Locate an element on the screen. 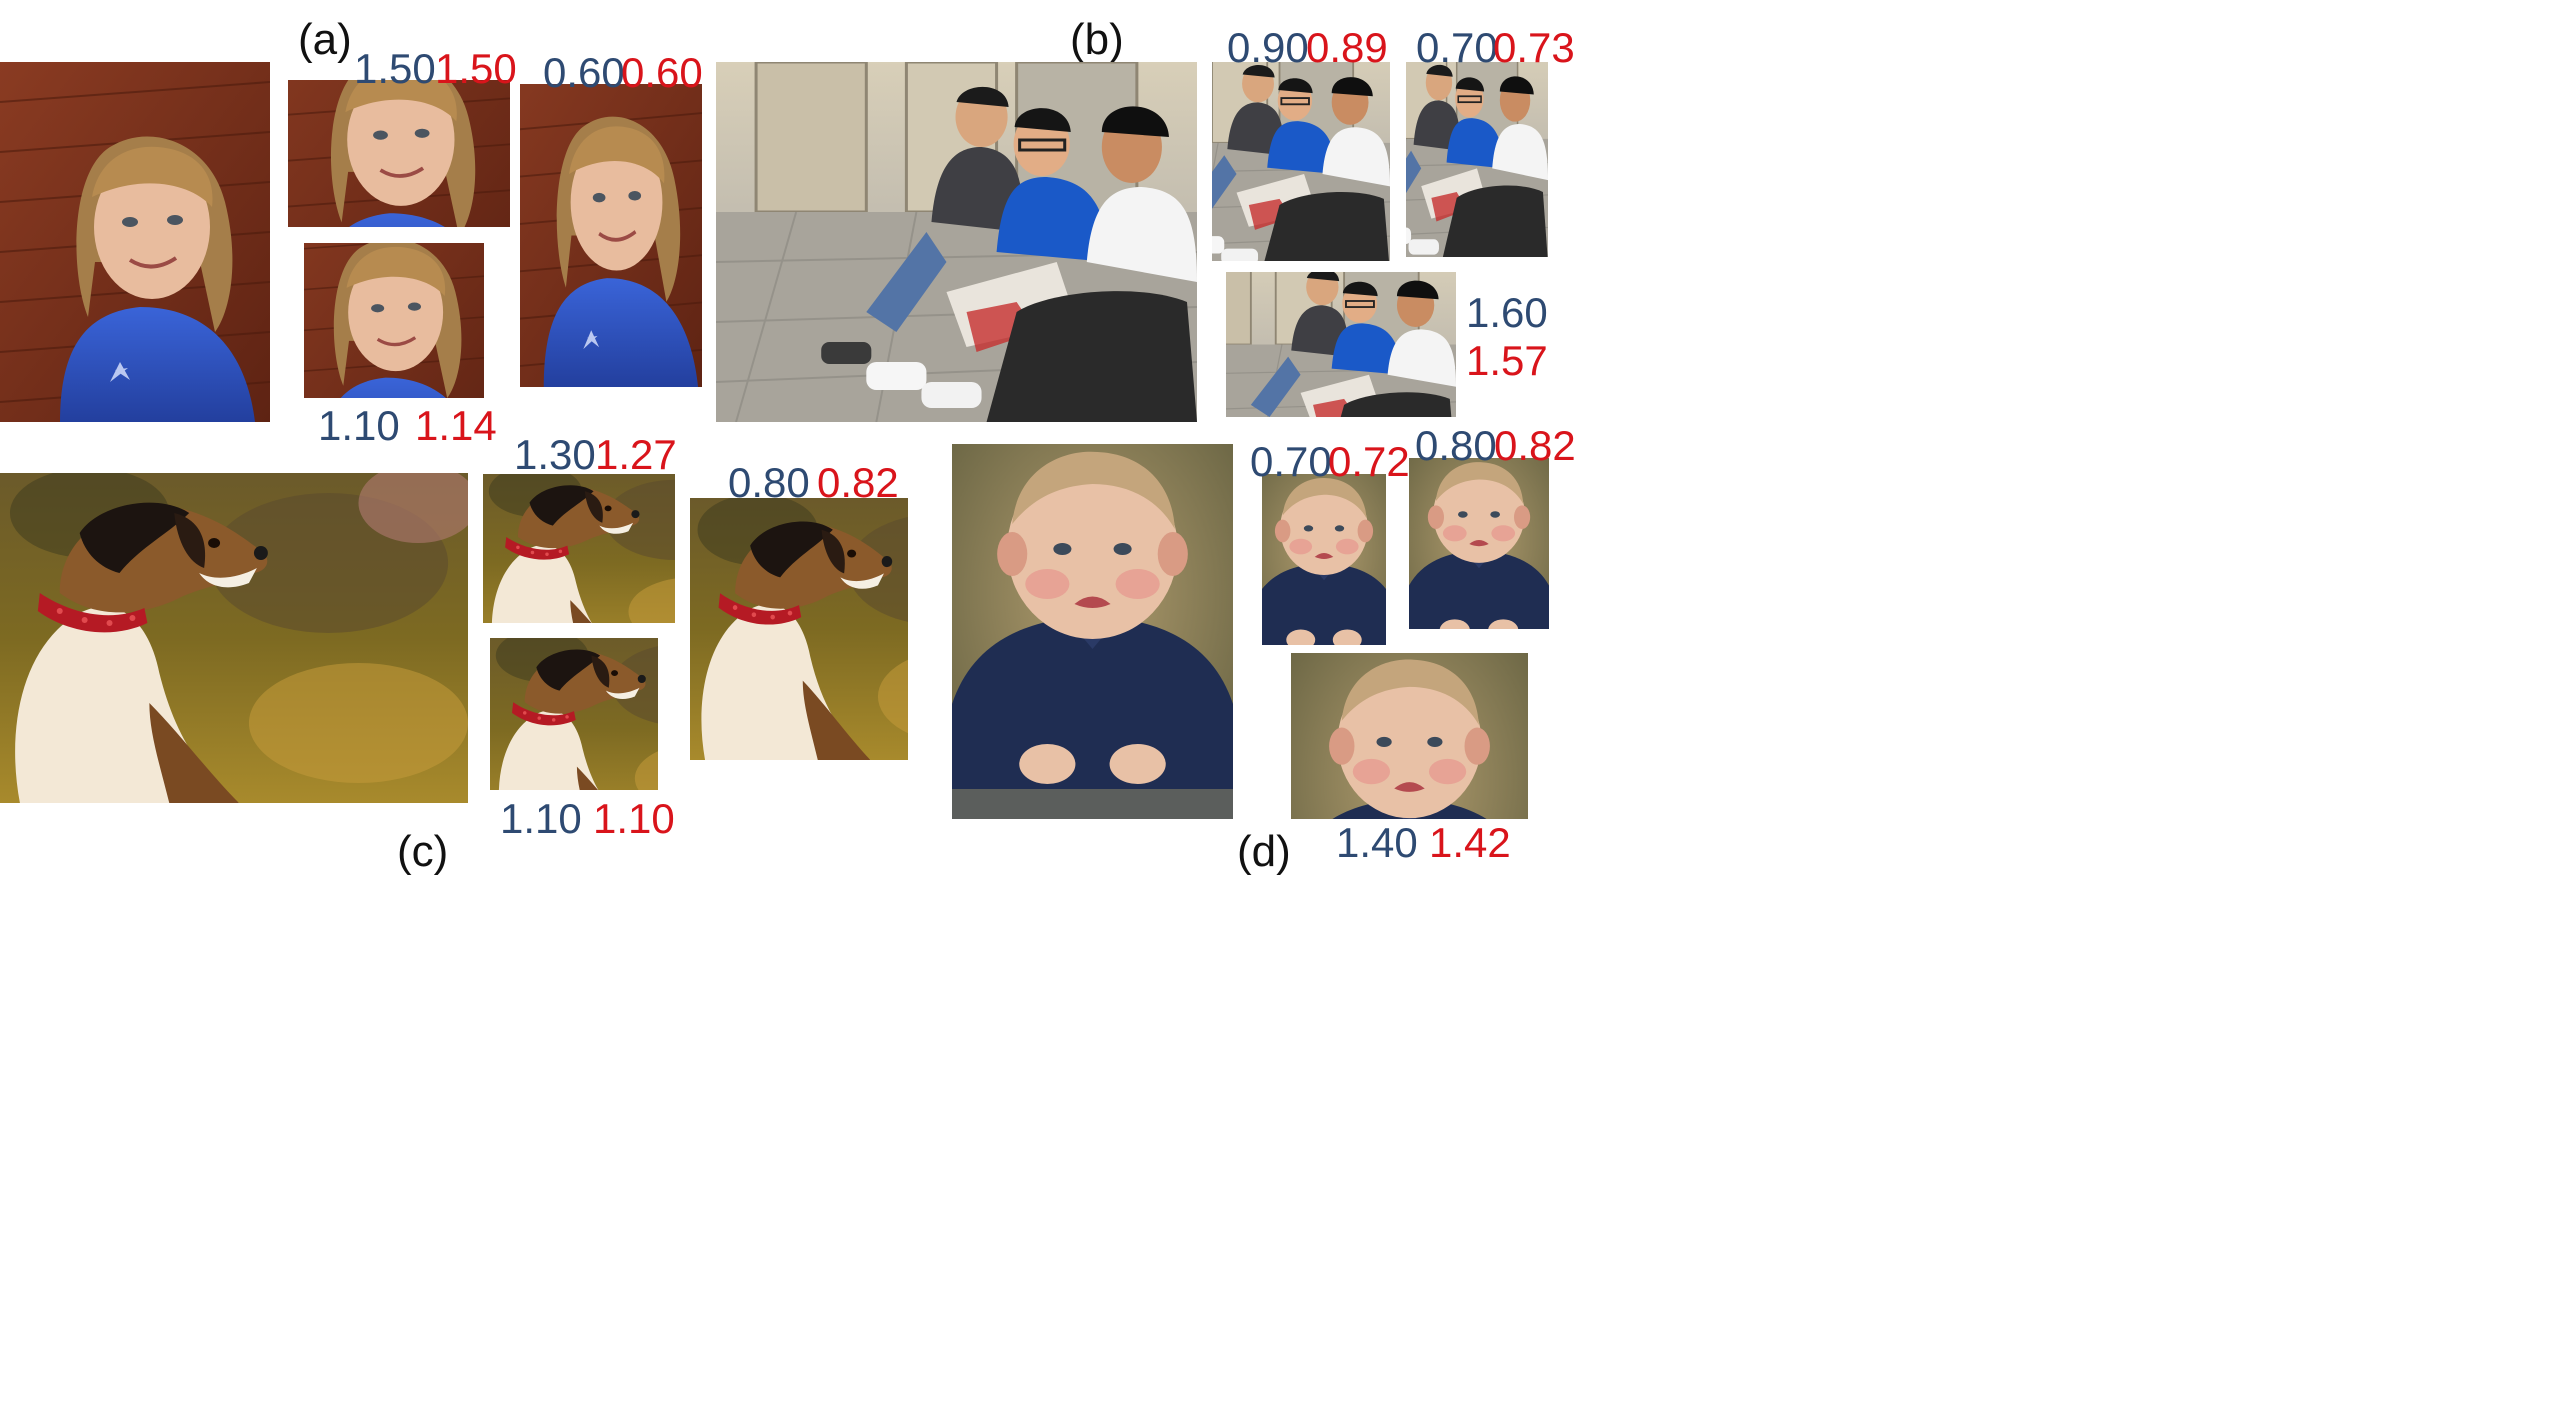 The height and width of the screenshot is (1415, 2549). ratio-label-c3-blue: 1.10 is located at coordinates (541, 818).